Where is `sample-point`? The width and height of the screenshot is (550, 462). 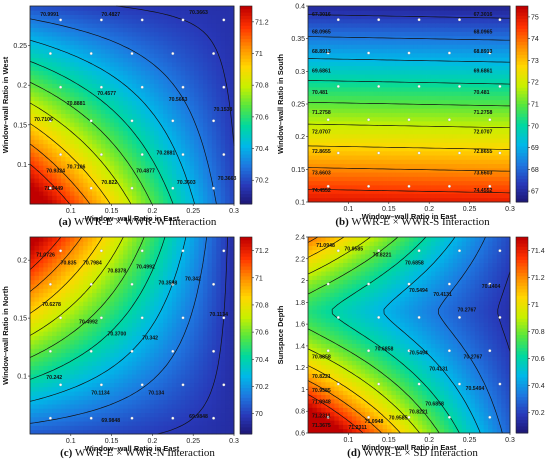
sample-point is located at coordinates (409, 120).